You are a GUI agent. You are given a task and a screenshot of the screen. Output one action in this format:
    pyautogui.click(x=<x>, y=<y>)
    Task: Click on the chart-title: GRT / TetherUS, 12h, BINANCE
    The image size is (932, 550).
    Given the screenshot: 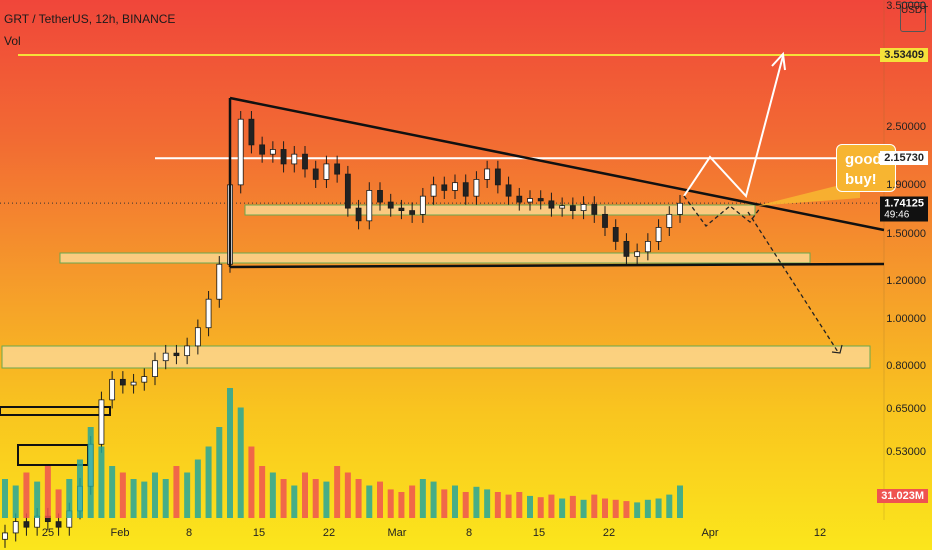 What is the action you would take?
    pyautogui.click(x=90, y=19)
    